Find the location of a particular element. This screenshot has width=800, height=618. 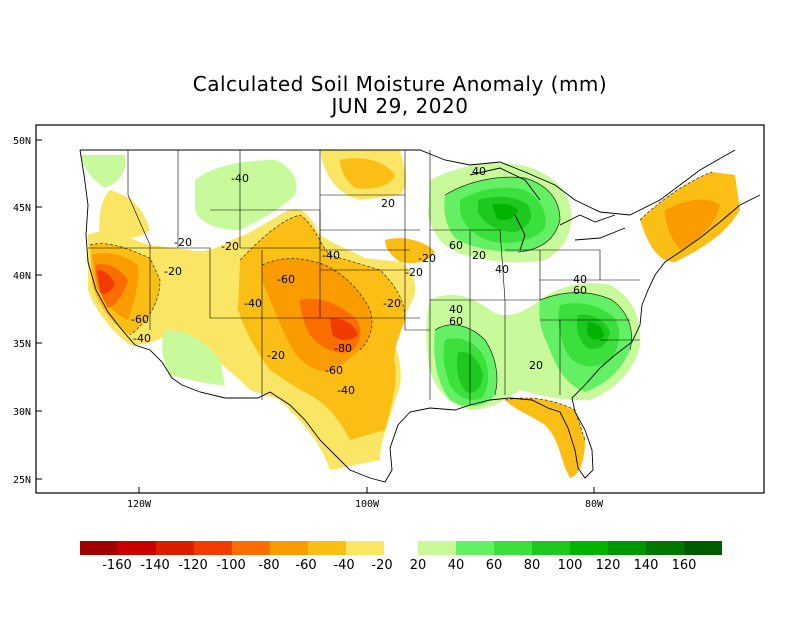

legend-label: 80 is located at coordinates (532, 565).